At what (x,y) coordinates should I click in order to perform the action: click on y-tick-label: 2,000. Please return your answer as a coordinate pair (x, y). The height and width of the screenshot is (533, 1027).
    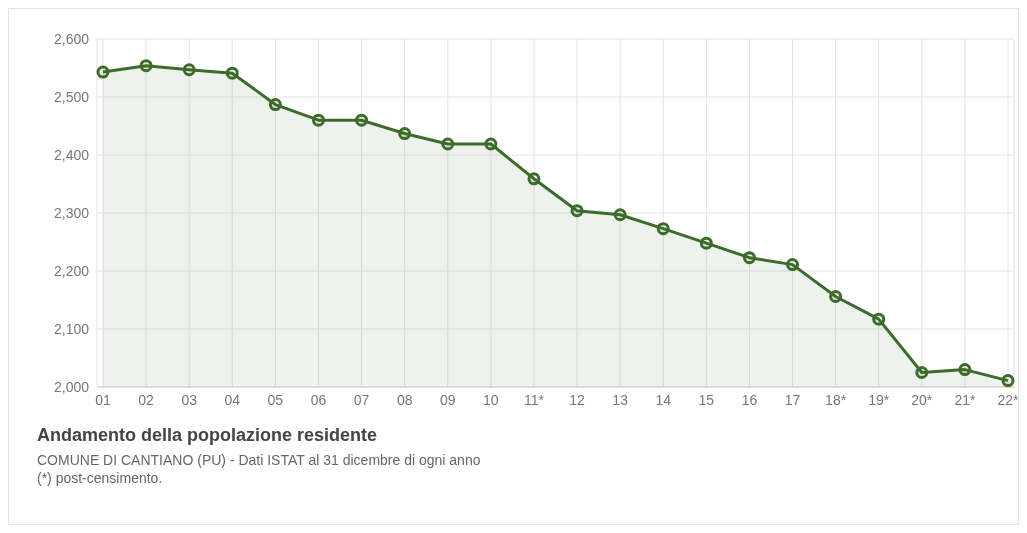
    Looking at the image, I should click on (71, 386).